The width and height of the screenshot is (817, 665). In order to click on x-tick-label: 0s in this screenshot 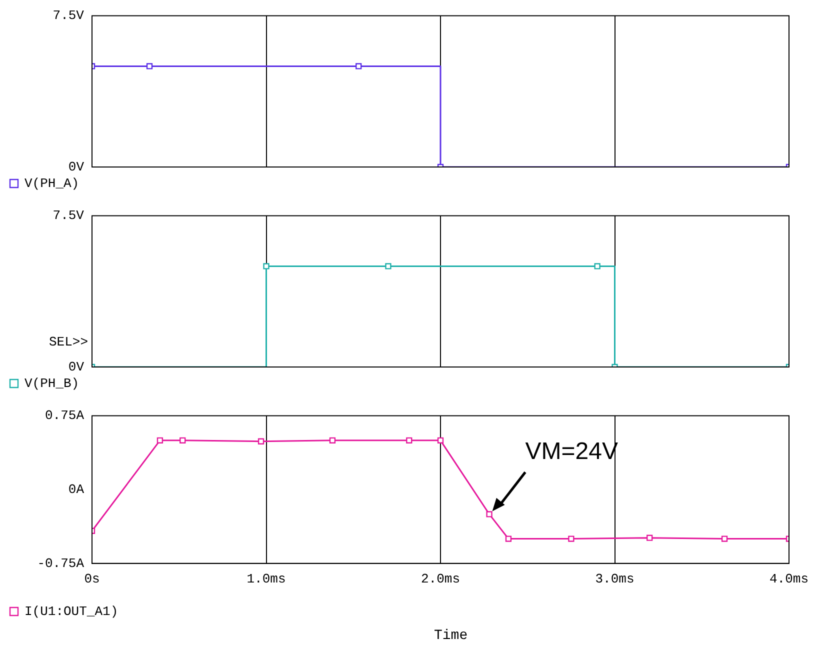, I will do `click(92, 579)`.